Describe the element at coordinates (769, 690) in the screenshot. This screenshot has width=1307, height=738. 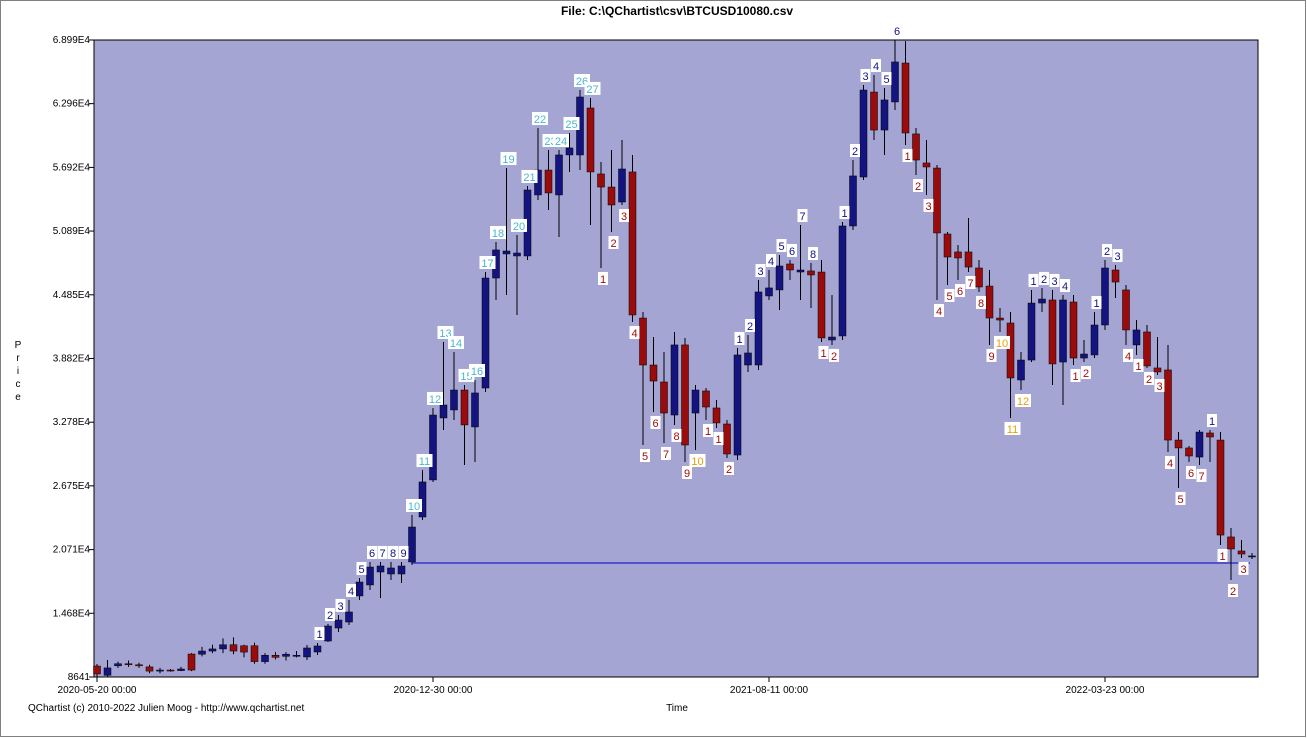
I see `x-tick-label: 2021-08-11 00:00` at that location.